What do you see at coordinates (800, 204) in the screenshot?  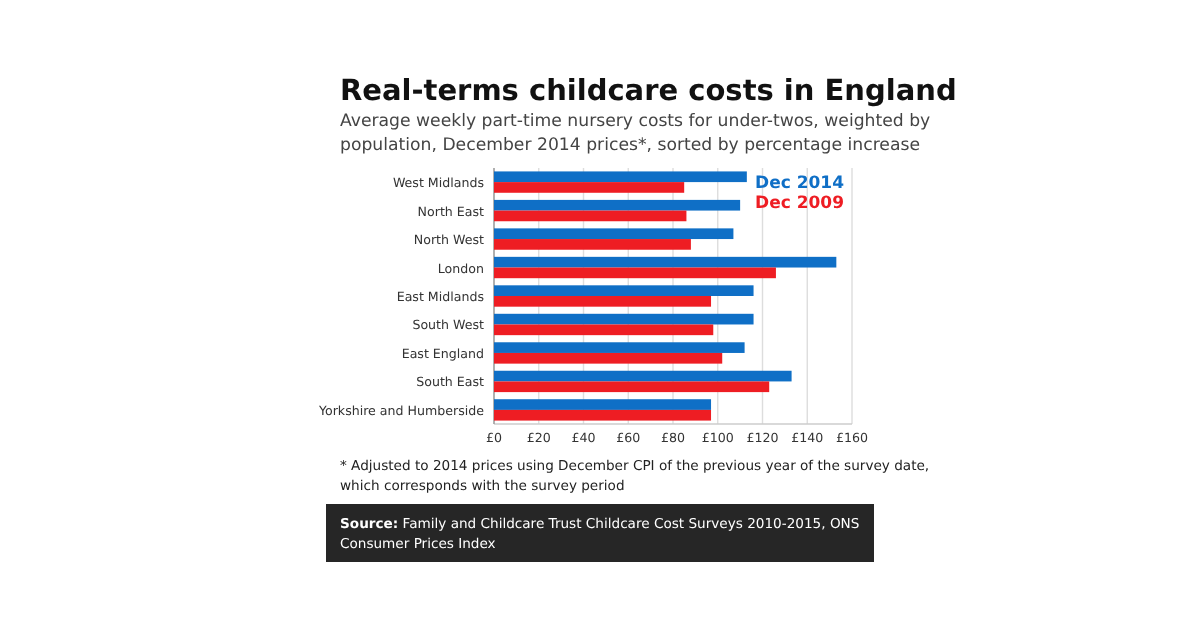 I see `text: Dec 2009` at bounding box center [800, 204].